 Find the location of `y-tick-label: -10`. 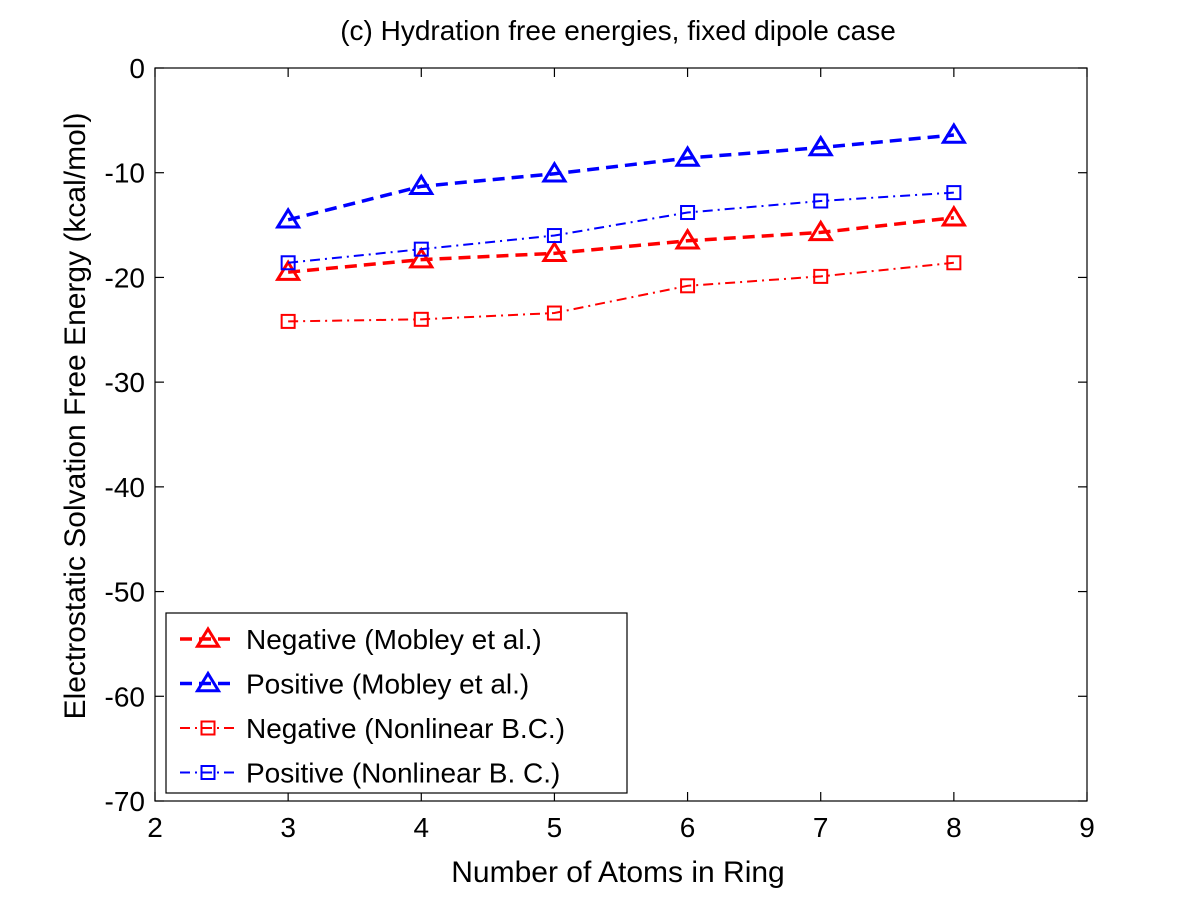

y-tick-label: -10 is located at coordinates (125, 173).